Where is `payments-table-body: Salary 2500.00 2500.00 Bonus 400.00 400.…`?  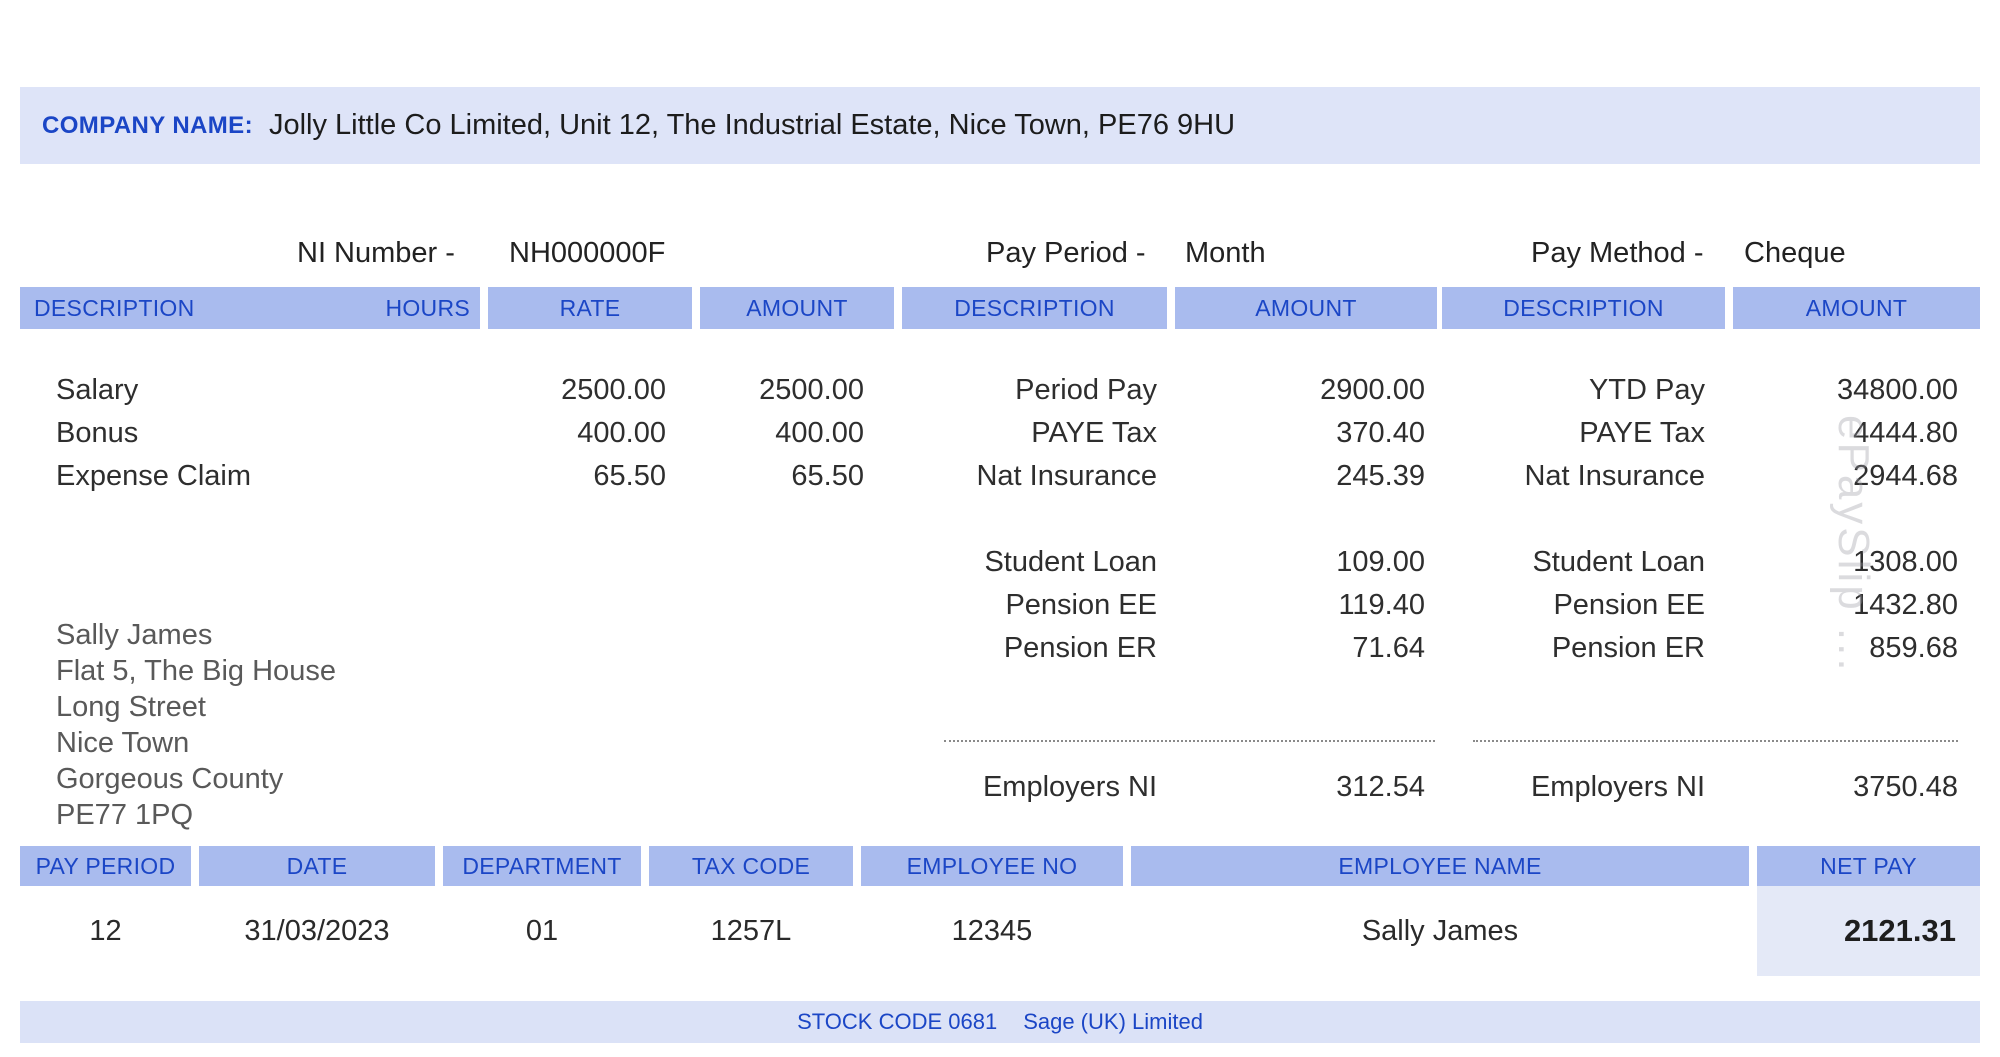 payments-table-body: Salary 2500.00 2500.00 Bonus 400.00 400.… is located at coordinates (457, 413).